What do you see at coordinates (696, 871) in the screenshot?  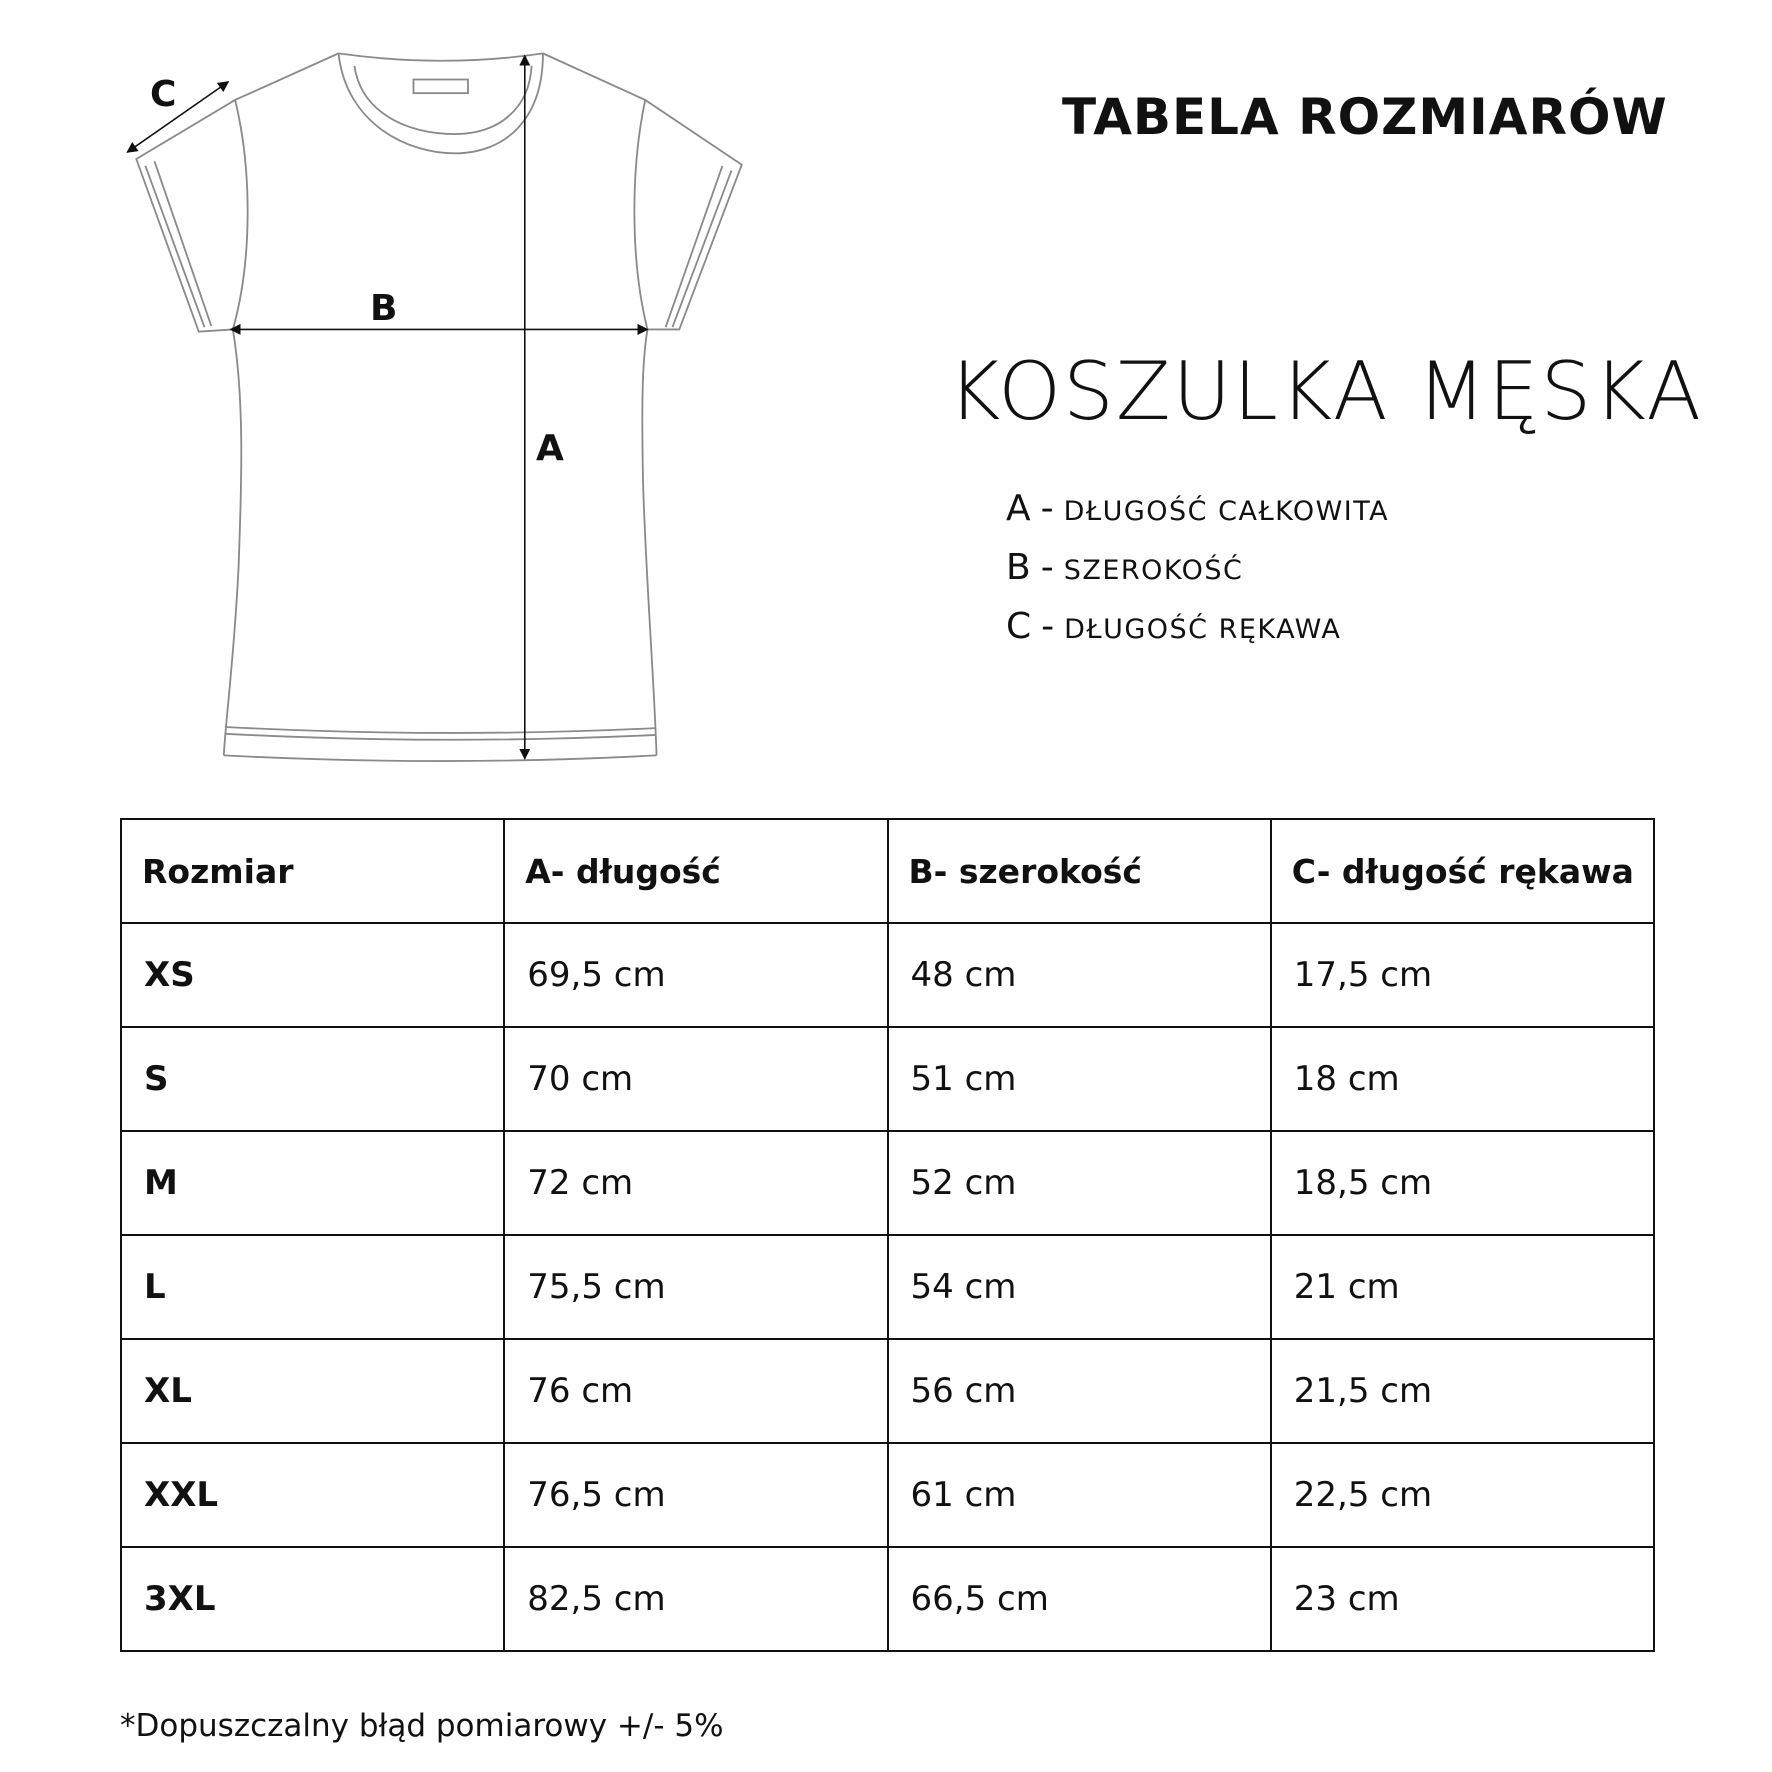 I see `header-length: A- długość` at bounding box center [696, 871].